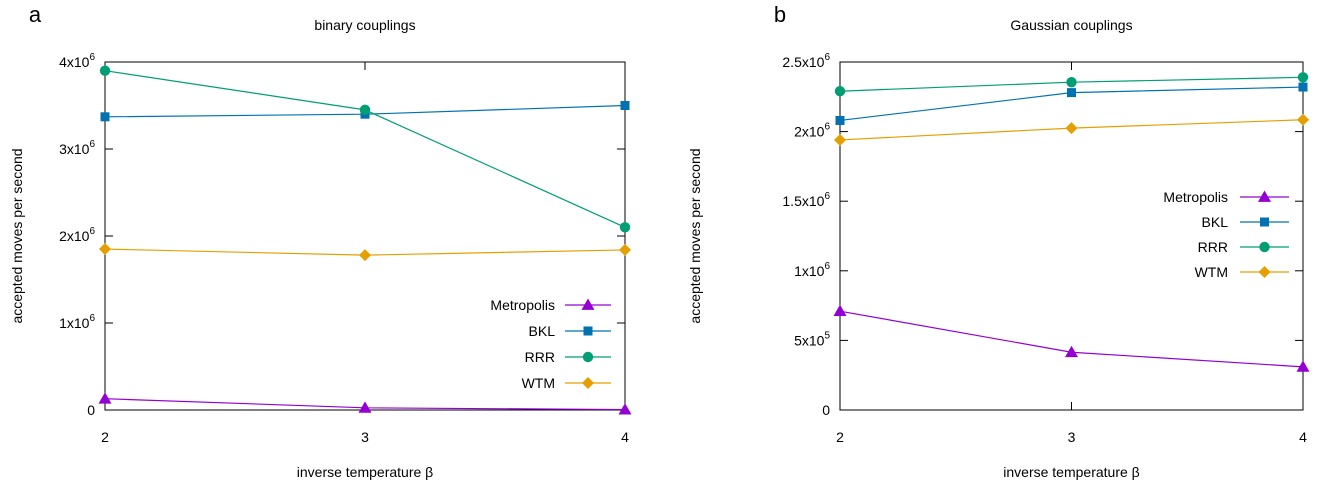 This screenshot has height=487, width=1327. I want to click on y-tick-label: 2.5x10⁶, so click(806, 61).